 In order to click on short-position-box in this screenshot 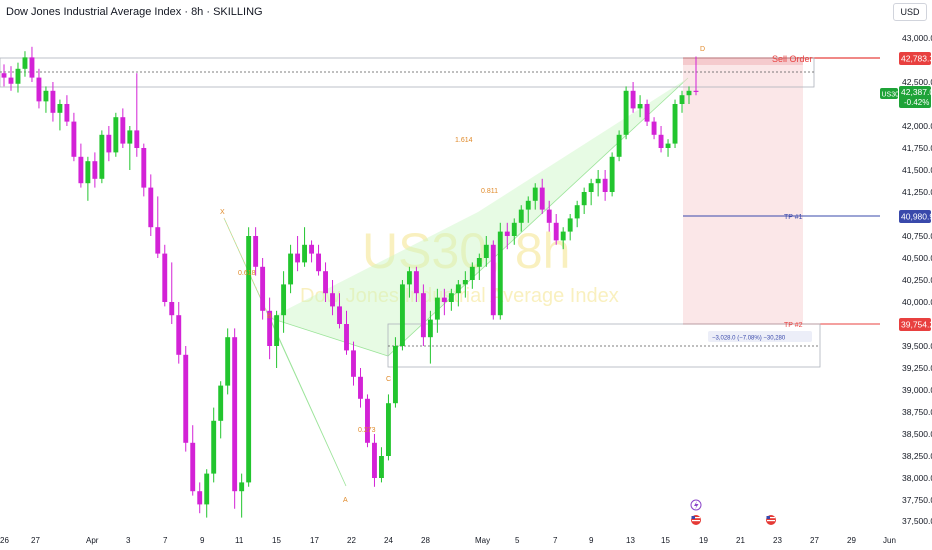, I will do `click(743, 191)`.